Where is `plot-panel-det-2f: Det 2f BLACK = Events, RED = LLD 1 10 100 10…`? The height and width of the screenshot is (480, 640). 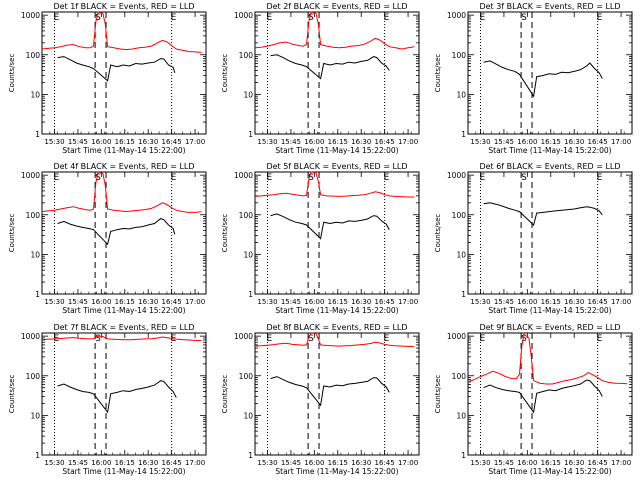
plot-panel-det-2f: Det 2f BLACK = Events, RED = LLD 1 10 100 10… is located at coordinates (320, 78).